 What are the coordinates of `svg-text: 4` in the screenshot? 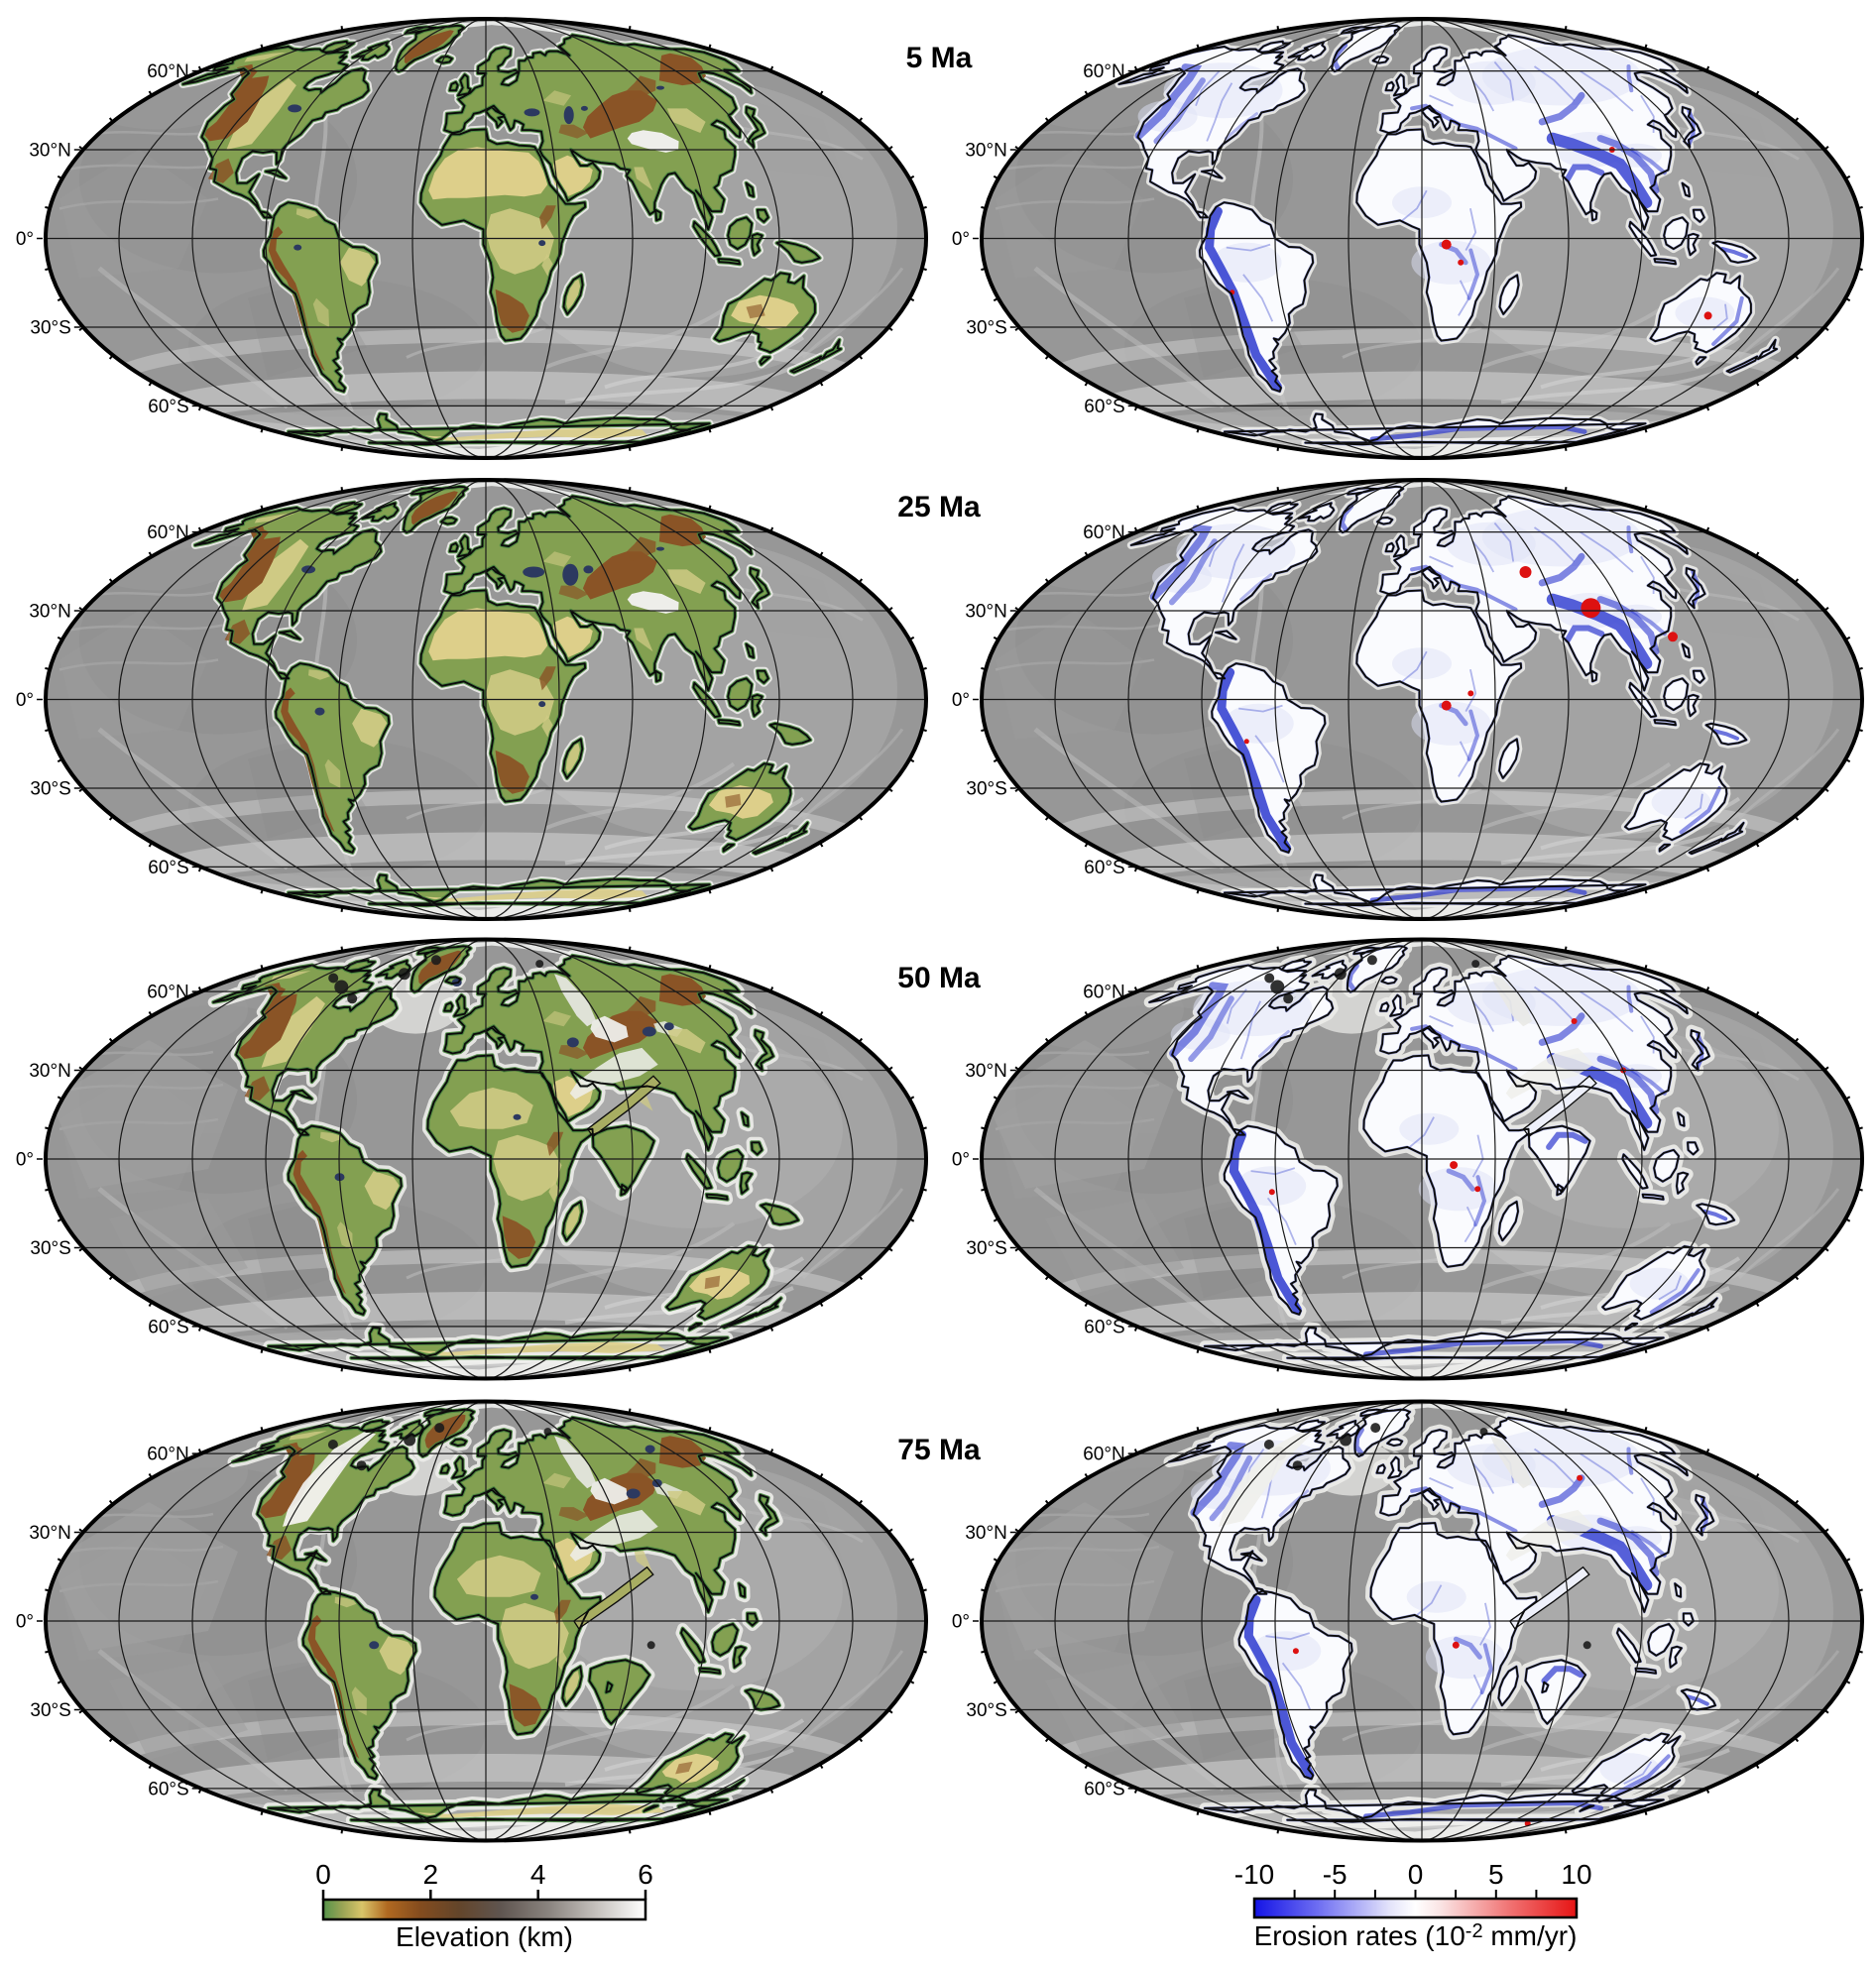 It's located at (538, 1874).